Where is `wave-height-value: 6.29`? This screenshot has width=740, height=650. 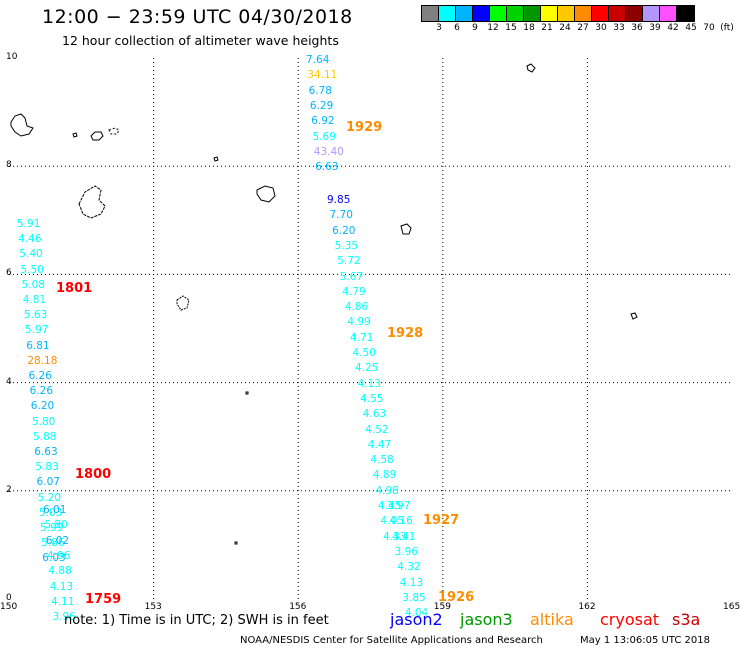
wave-height-value: 6.29 is located at coordinates (321, 105).